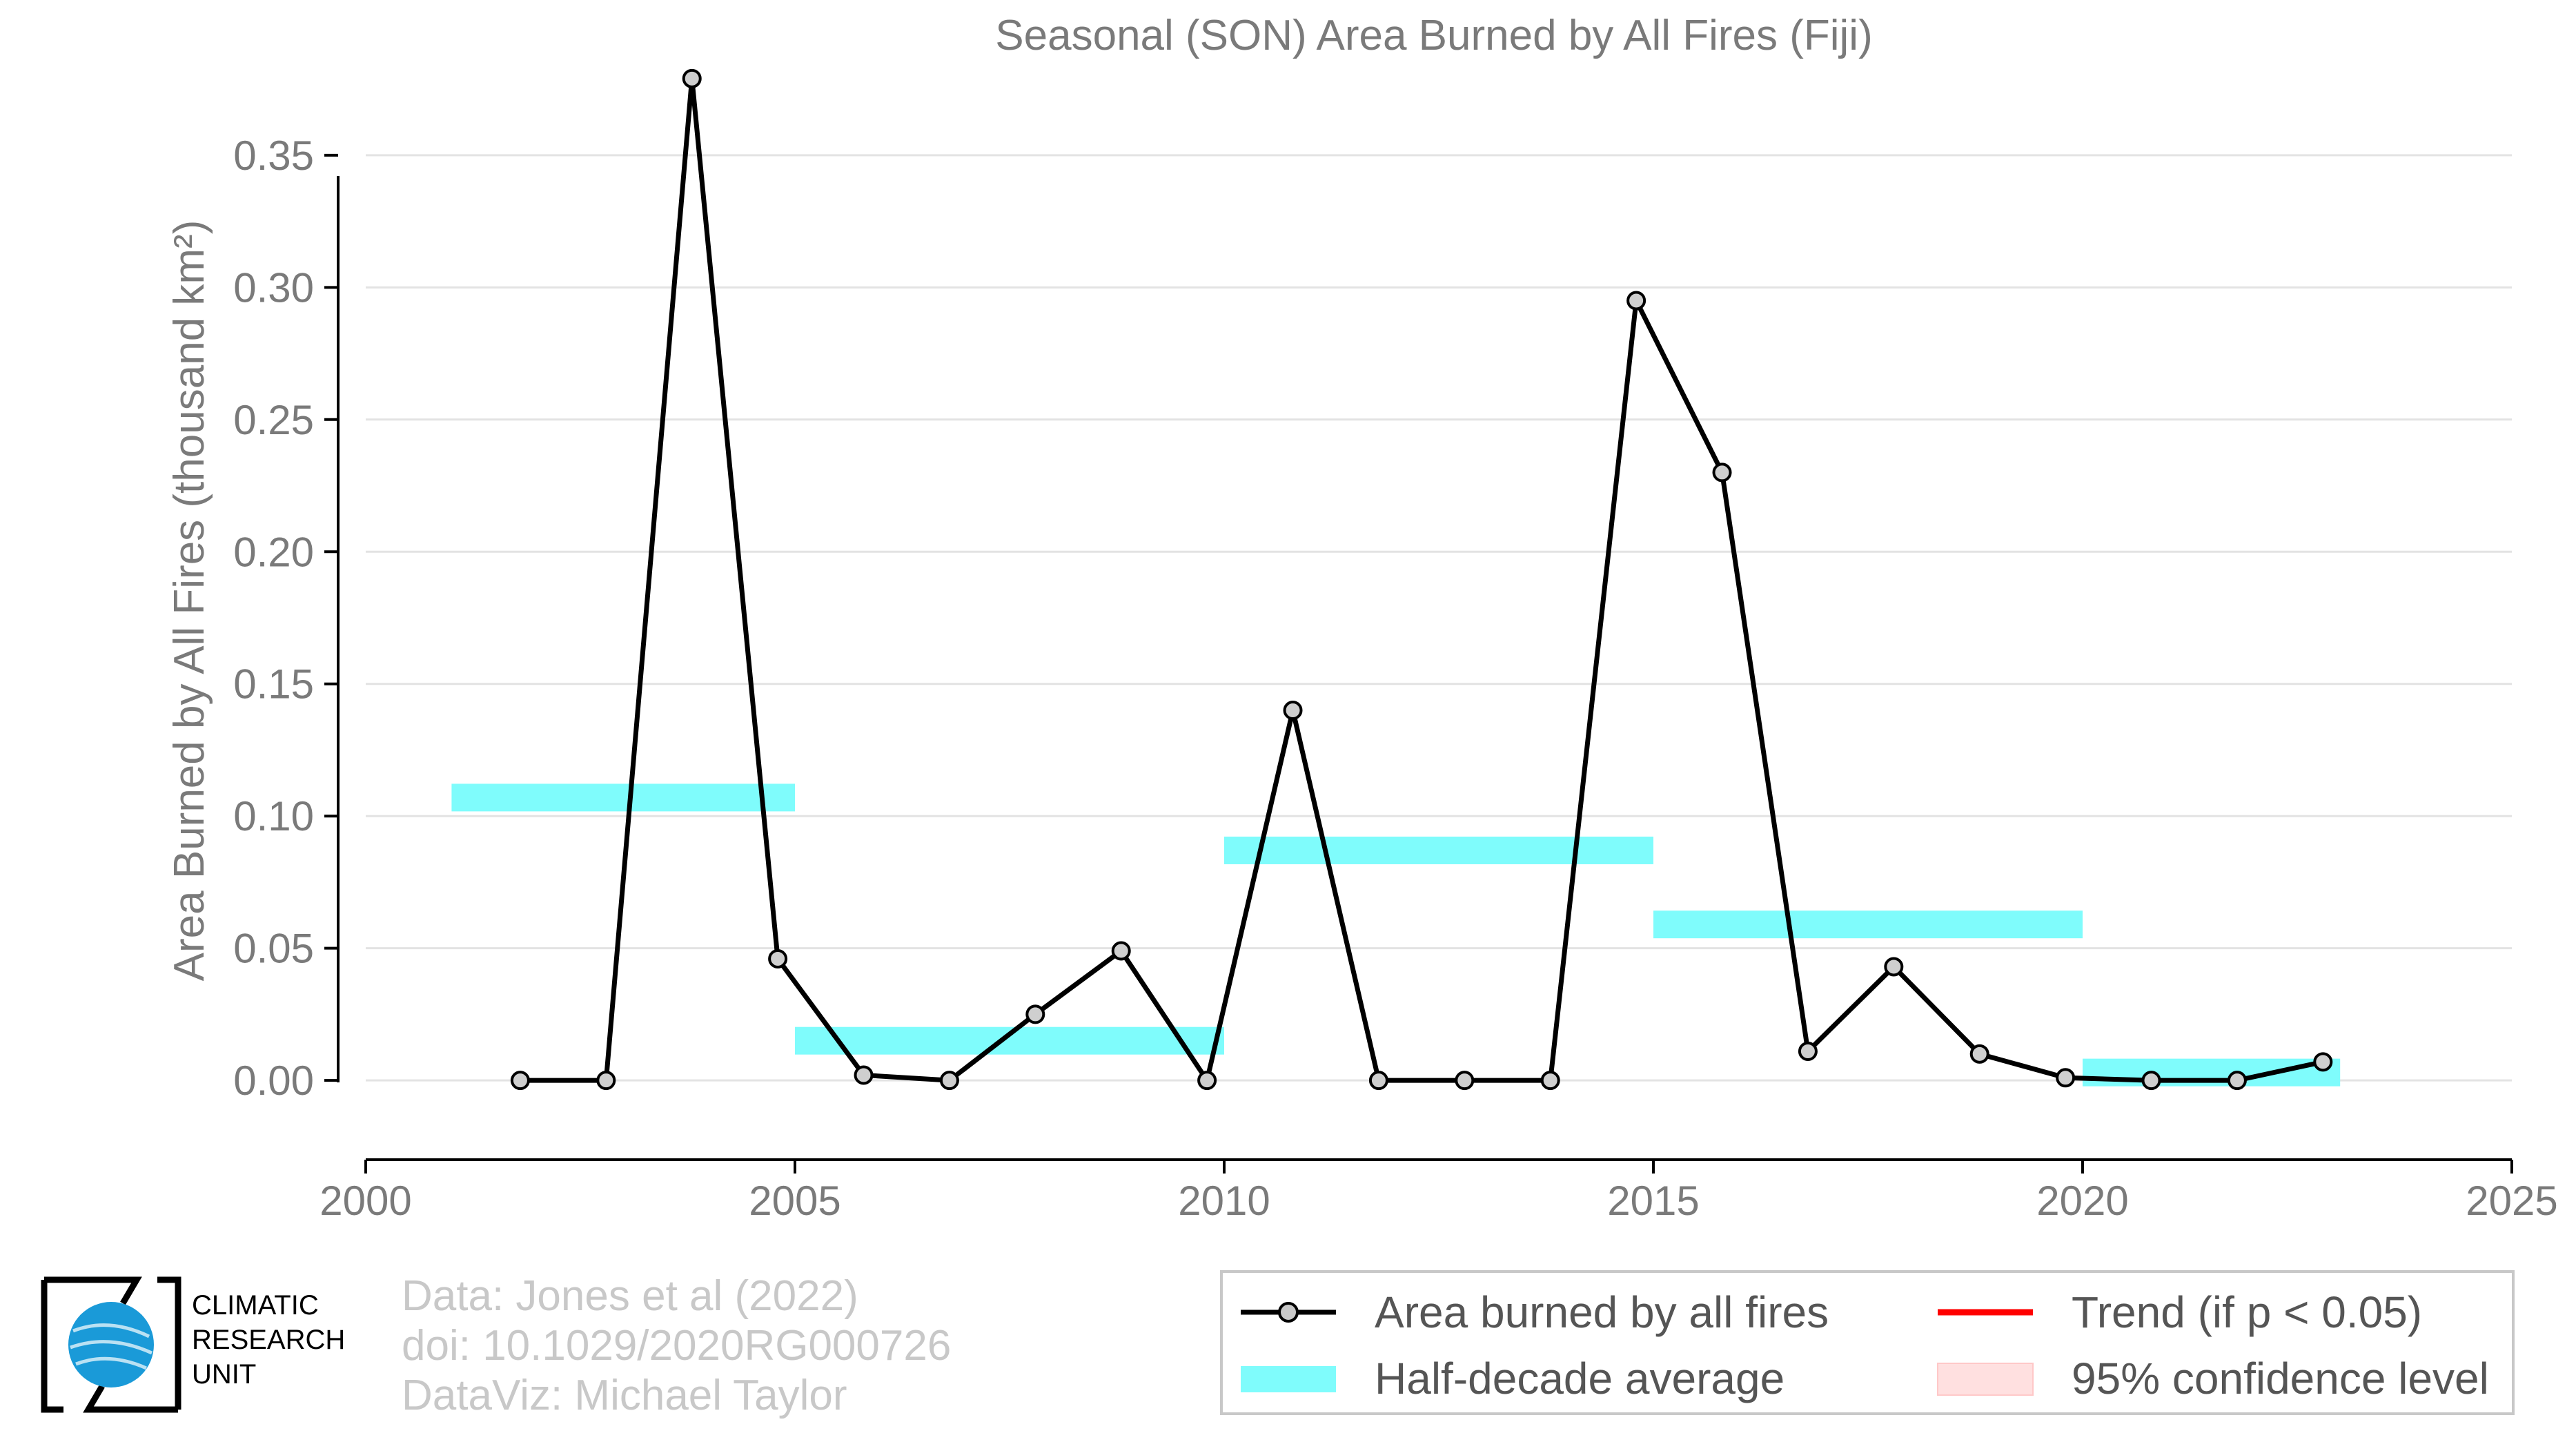  I want to click on y-tick-label: 0.05, so click(273, 949).